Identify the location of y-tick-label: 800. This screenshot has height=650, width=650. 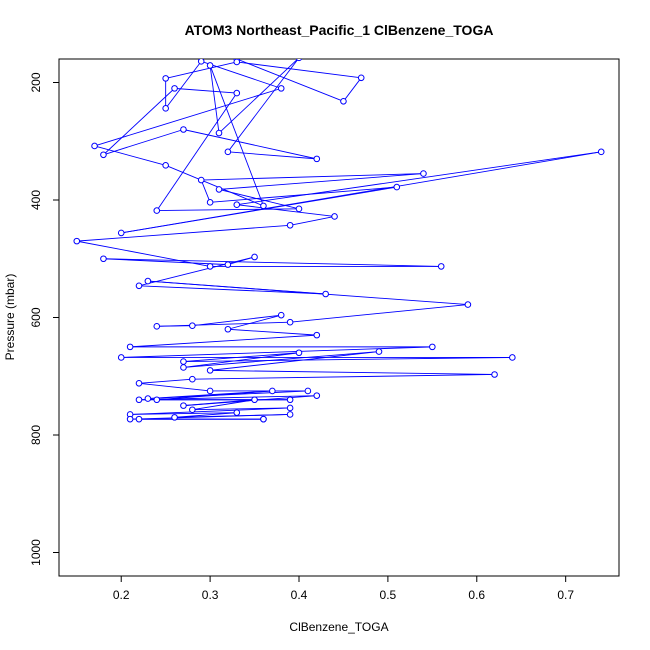
(36, 435).